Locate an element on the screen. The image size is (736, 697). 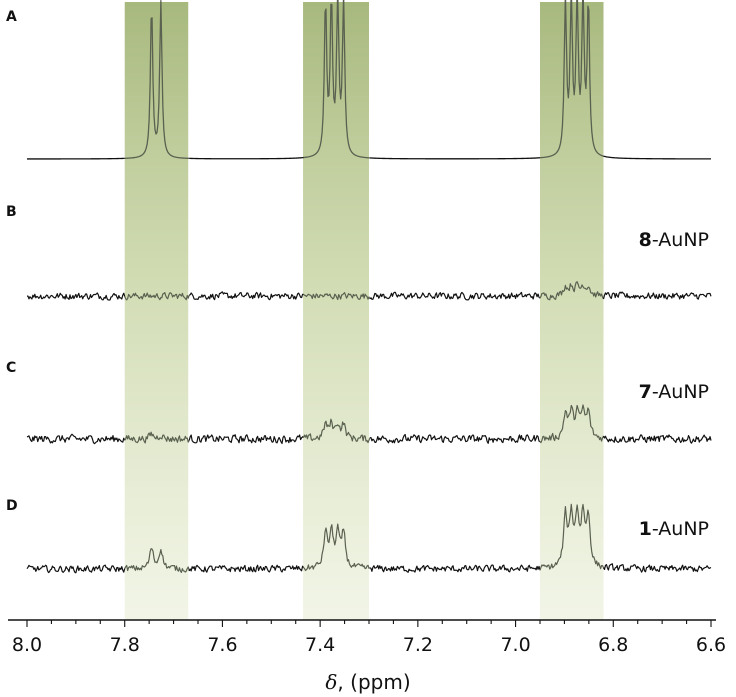
x-tick-label: 7.4 is located at coordinates (320, 645).